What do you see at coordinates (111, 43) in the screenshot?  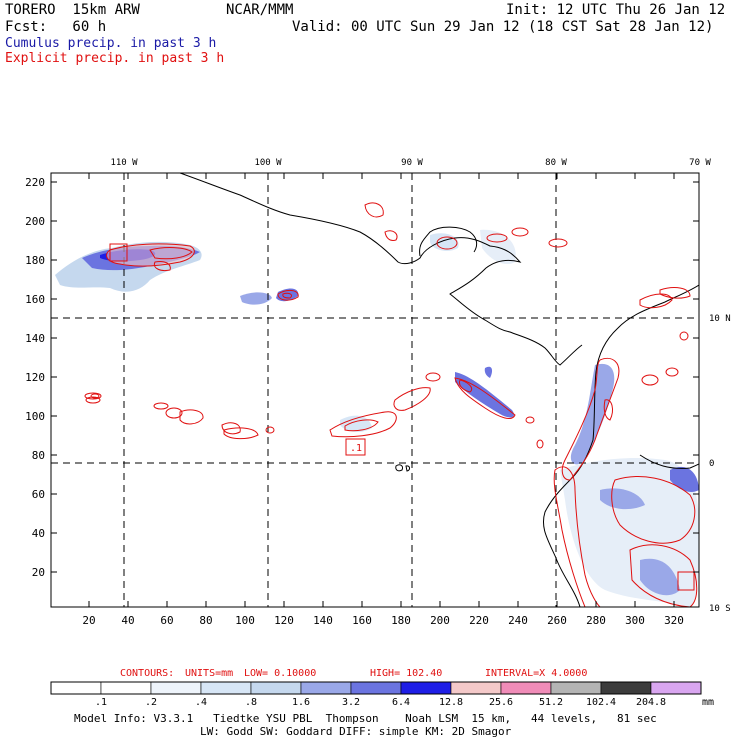 I see `cumulus-title: Cumulus precip. in past 3 h` at bounding box center [111, 43].